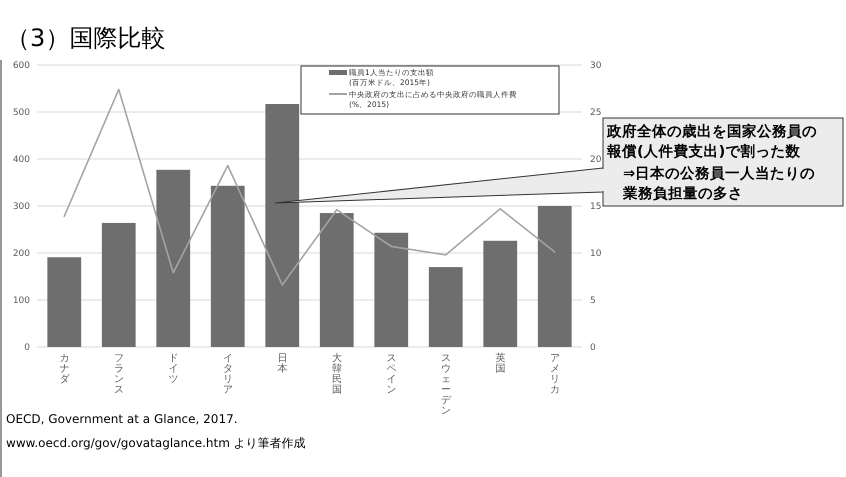 This screenshot has height=477, width=846. What do you see at coordinates (596, 66) in the screenshot?
I see `y2-tick-label: 30` at bounding box center [596, 66].